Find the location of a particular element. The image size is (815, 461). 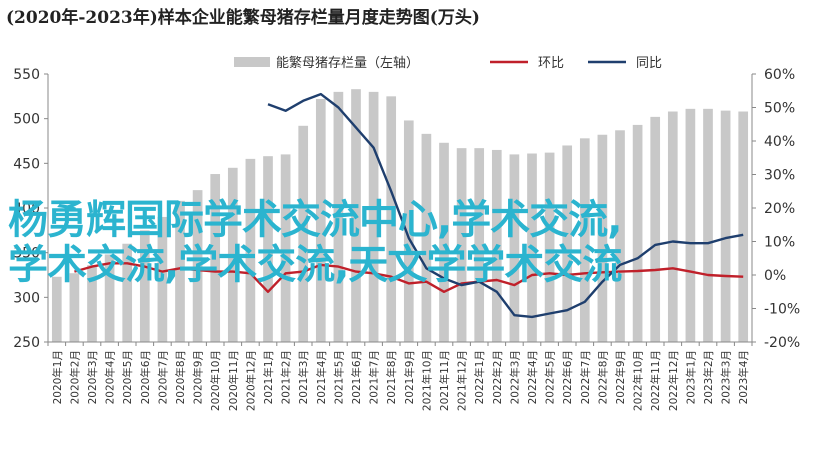

x-tick-label: 2020年6月 is located at coordinates (145, 377).